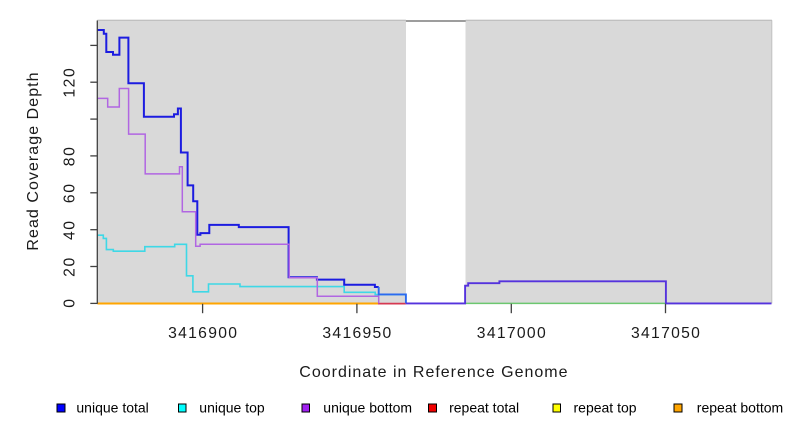 The image size is (792, 437). What do you see at coordinates (512, 333) in the screenshot?
I see `svg-text: 3417000` at bounding box center [512, 333].